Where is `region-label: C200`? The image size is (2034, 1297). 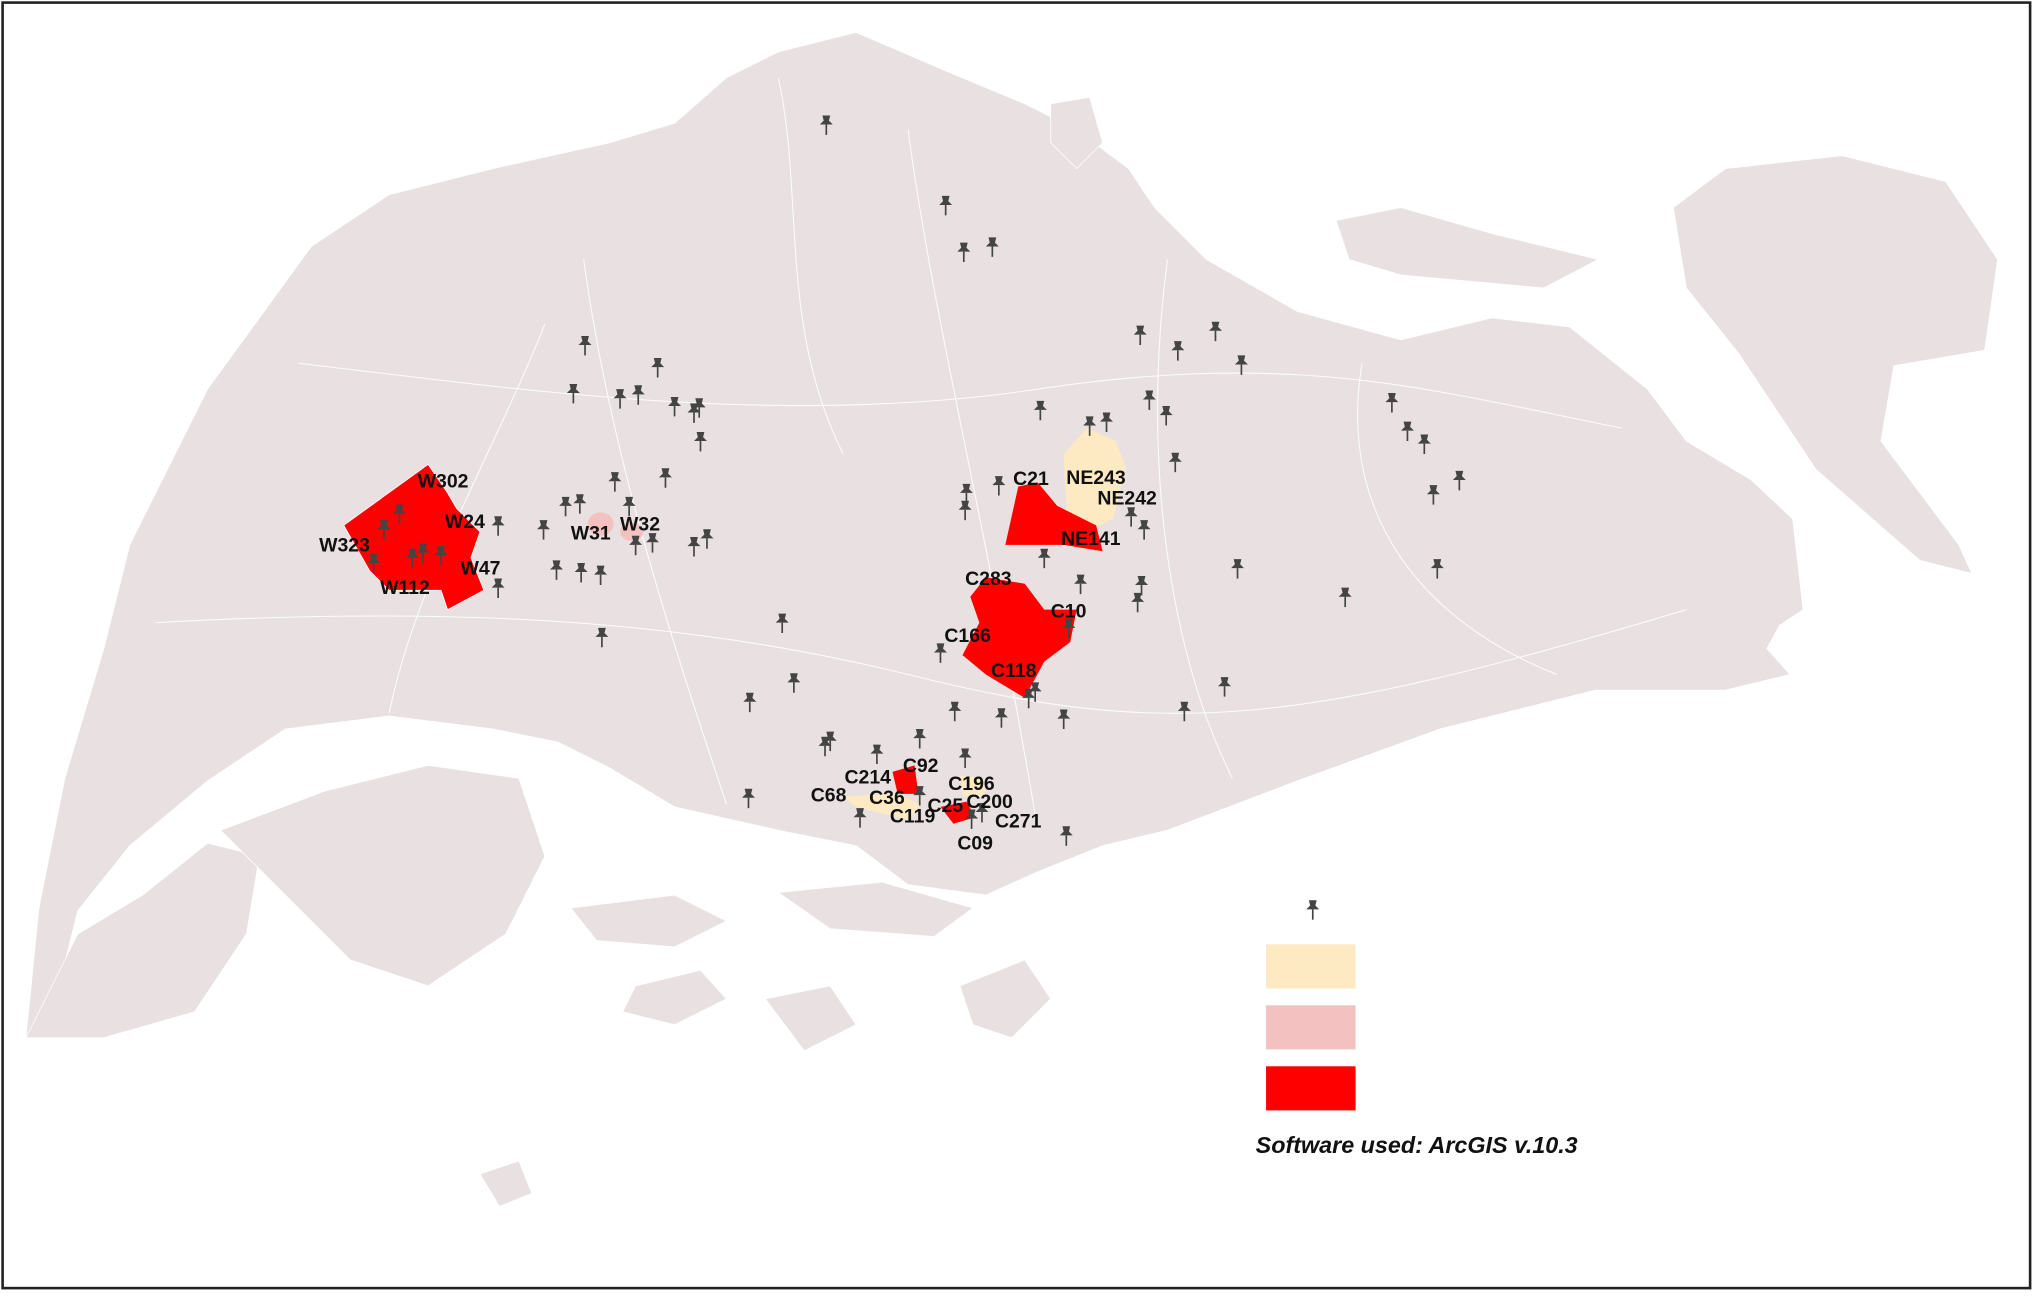 region-label: C200 is located at coordinates (989, 802).